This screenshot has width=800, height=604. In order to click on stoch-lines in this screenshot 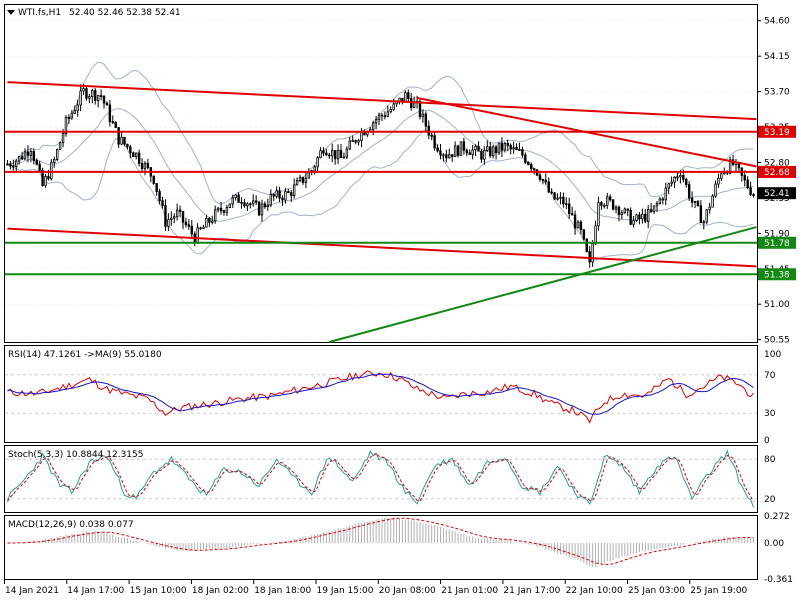, I will do `click(381, 478)`.